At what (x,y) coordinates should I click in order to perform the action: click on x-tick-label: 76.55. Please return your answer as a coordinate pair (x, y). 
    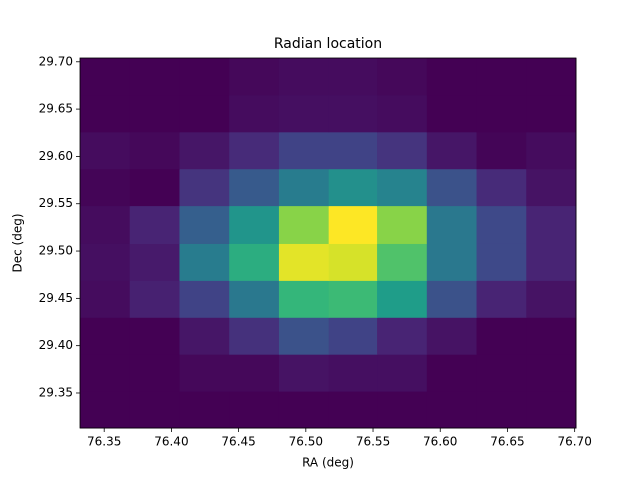
    Looking at the image, I should click on (373, 442).